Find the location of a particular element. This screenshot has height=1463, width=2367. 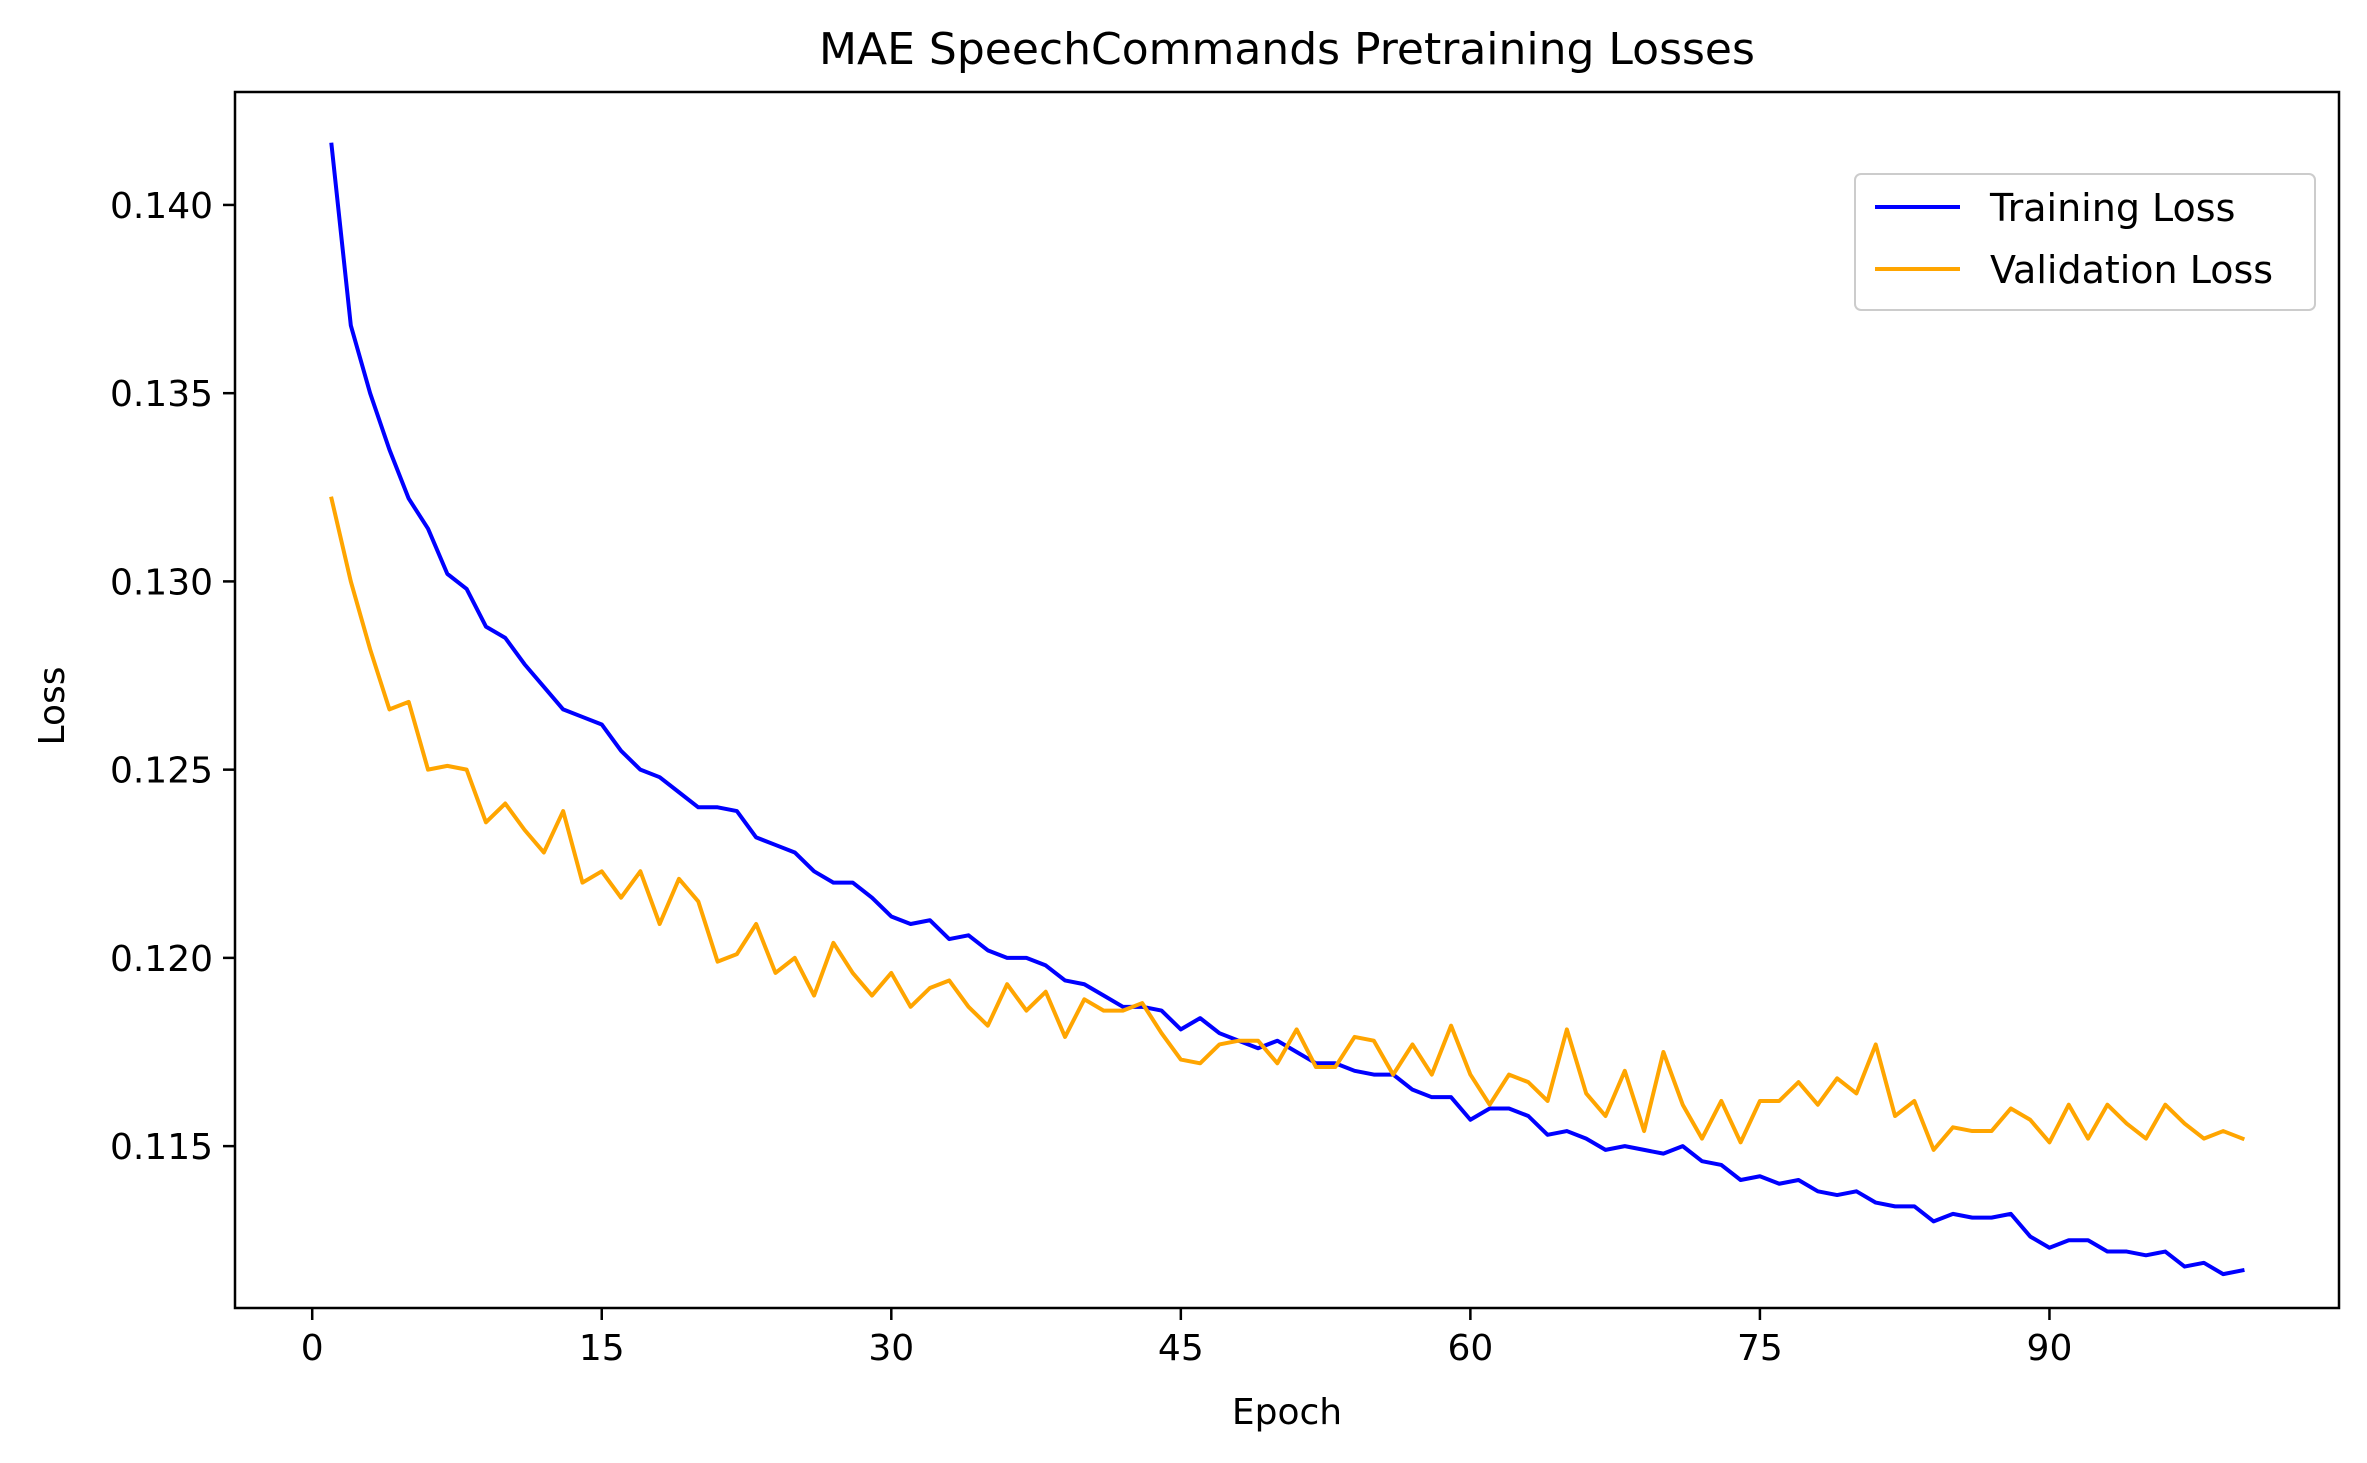

chart-title: MAE SpeechCommands Pretraining Losses is located at coordinates (1287, 49).